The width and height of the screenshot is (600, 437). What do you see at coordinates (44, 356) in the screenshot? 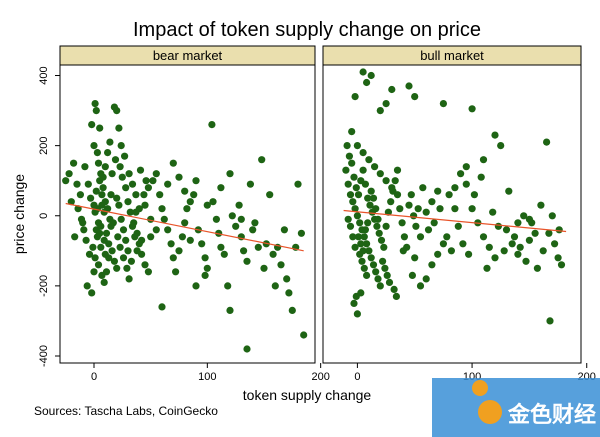
I see `y-tick-label: -400` at bounding box center [44, 356].